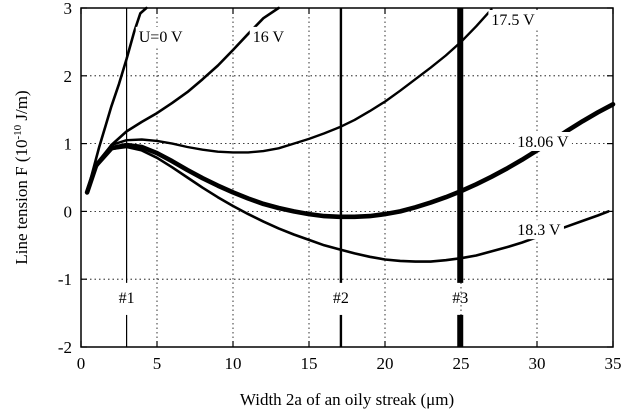  Describe the element at coordinates (81, 363) in the screenshot. I see `x-tick-label-0: 0` at that location.